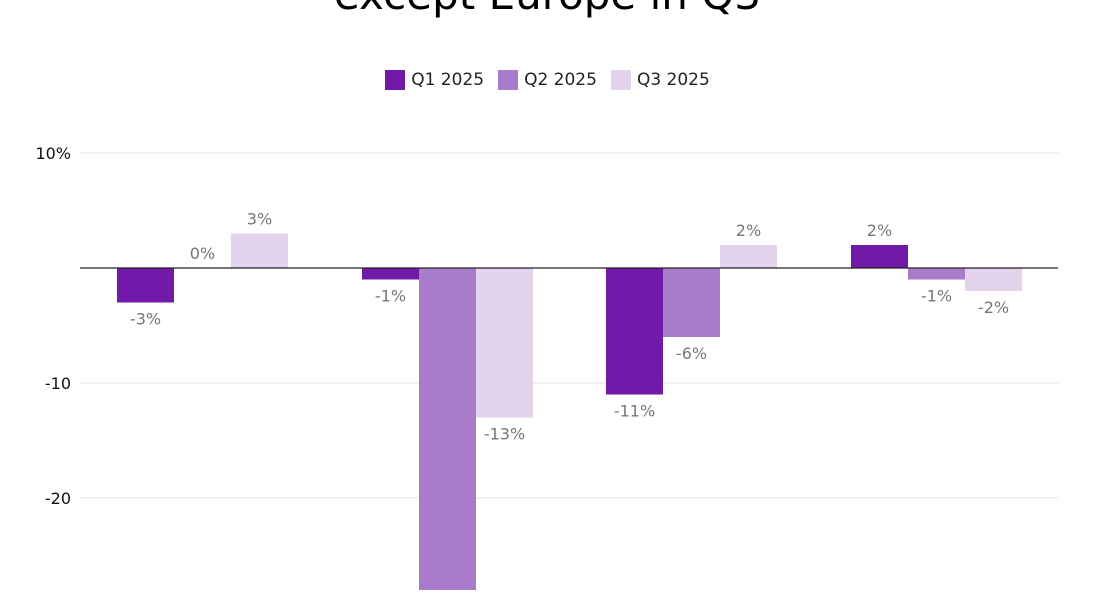 This screenshot has width=1095, height=600. I want to click on legend-item-q3: Q3 2025, so click(660, 80).